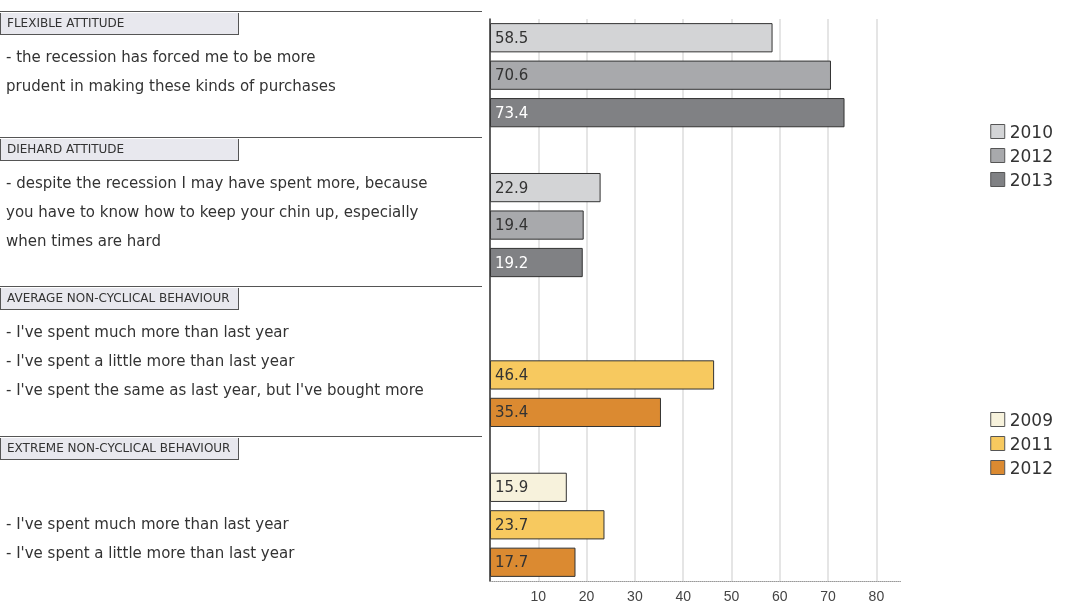  Describe the element at coordinates (512, 412) in the screenshot. I see `data-label: 35.4` at that location.